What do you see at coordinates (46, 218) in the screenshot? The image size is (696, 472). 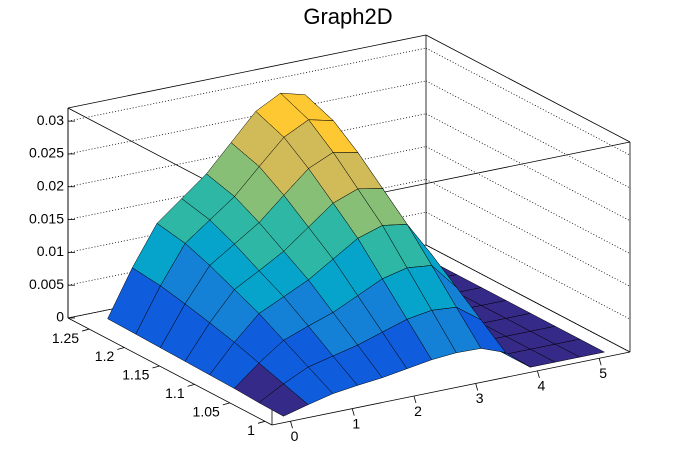 I see `z-tick-label: 0.015` at bounding box center [46, 218].